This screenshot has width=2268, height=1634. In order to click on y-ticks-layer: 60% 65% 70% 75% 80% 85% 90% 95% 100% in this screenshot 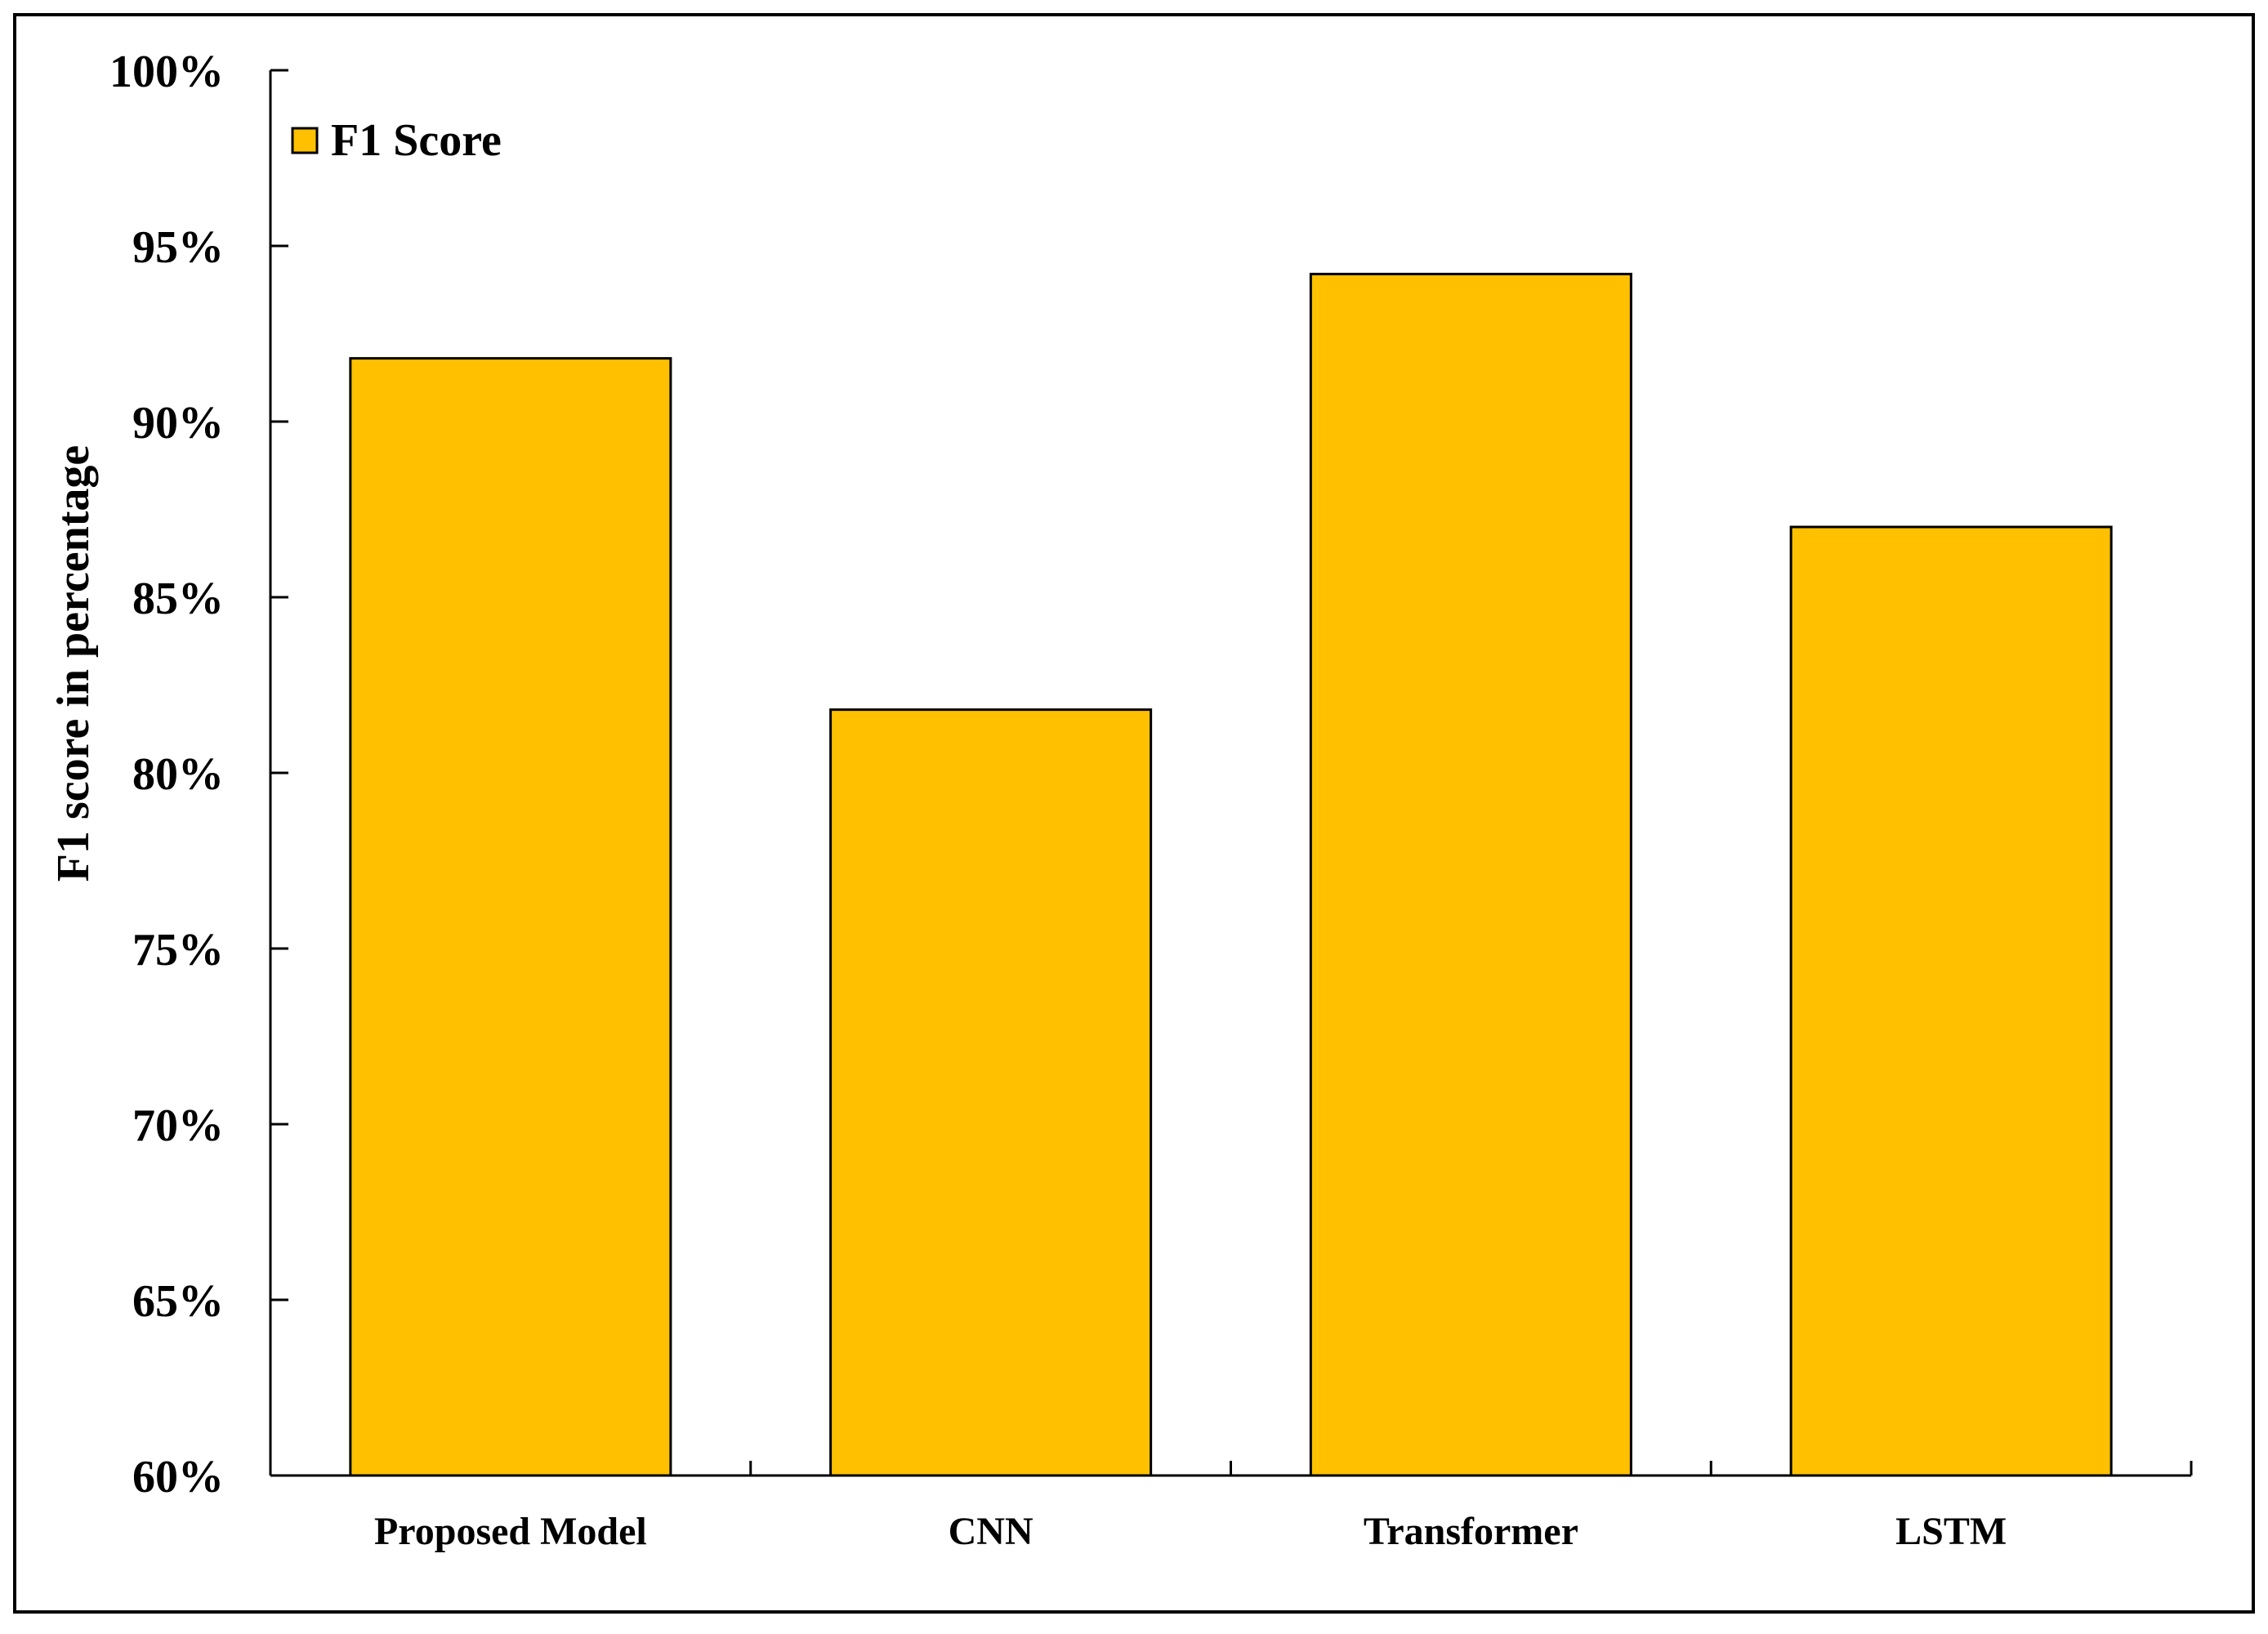, I will do `click(198, 774)`.